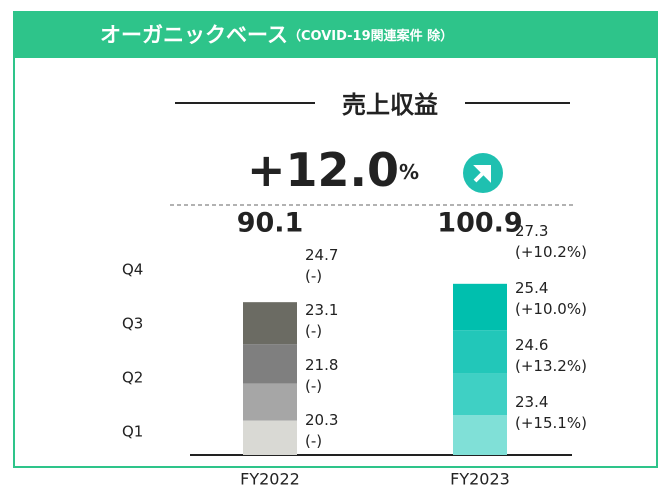  Describe the element at coordinates (390, 105) in the screenshot. I see `heading: 売上収益` at that location.